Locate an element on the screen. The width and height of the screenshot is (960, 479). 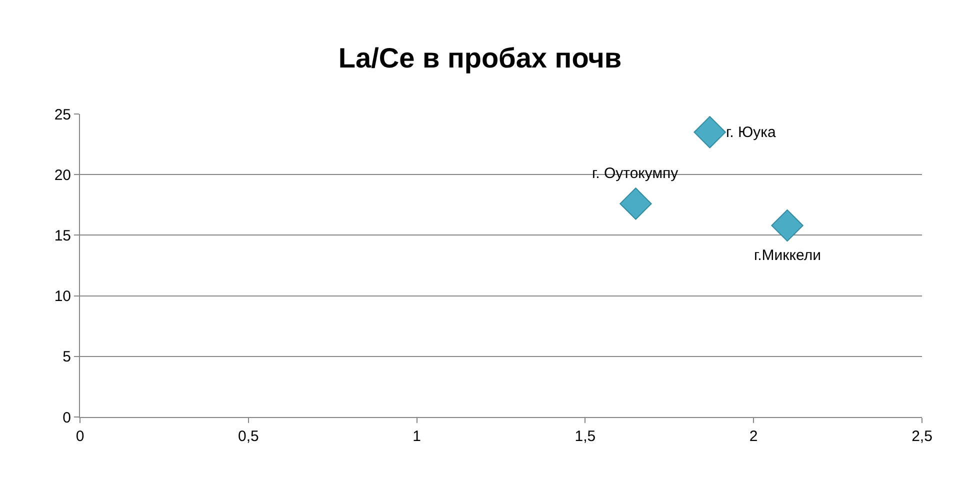
chart-title: La/Ce в пробах почв is located at coordinates (480, 58).